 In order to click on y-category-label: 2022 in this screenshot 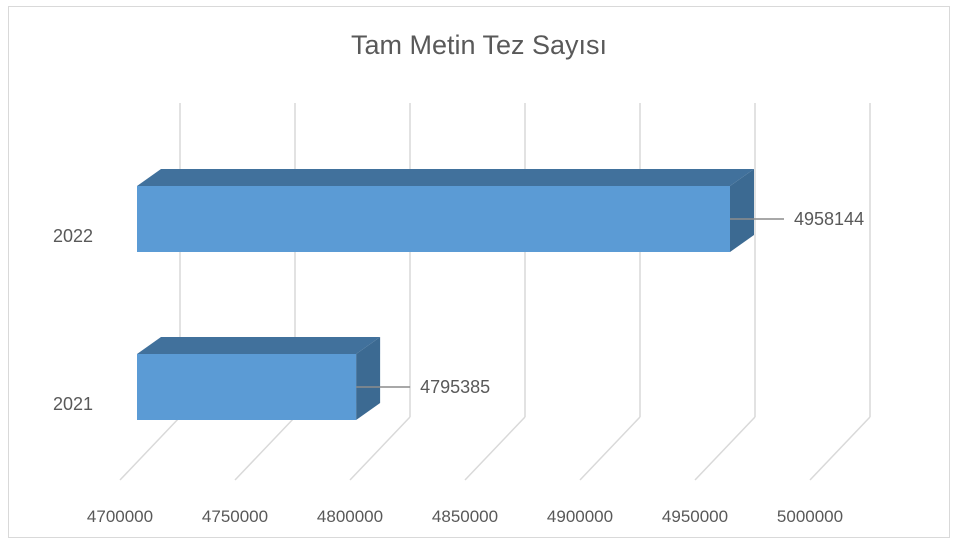, I will do `click(73, 236)`.